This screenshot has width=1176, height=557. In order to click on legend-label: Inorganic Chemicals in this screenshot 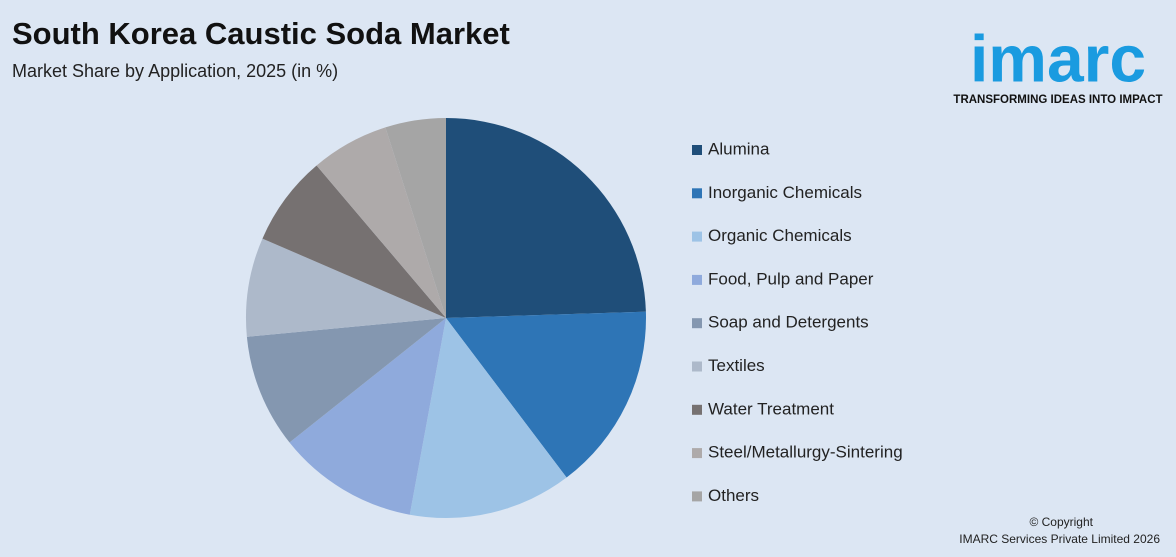, I will do `click(785, 192)`.